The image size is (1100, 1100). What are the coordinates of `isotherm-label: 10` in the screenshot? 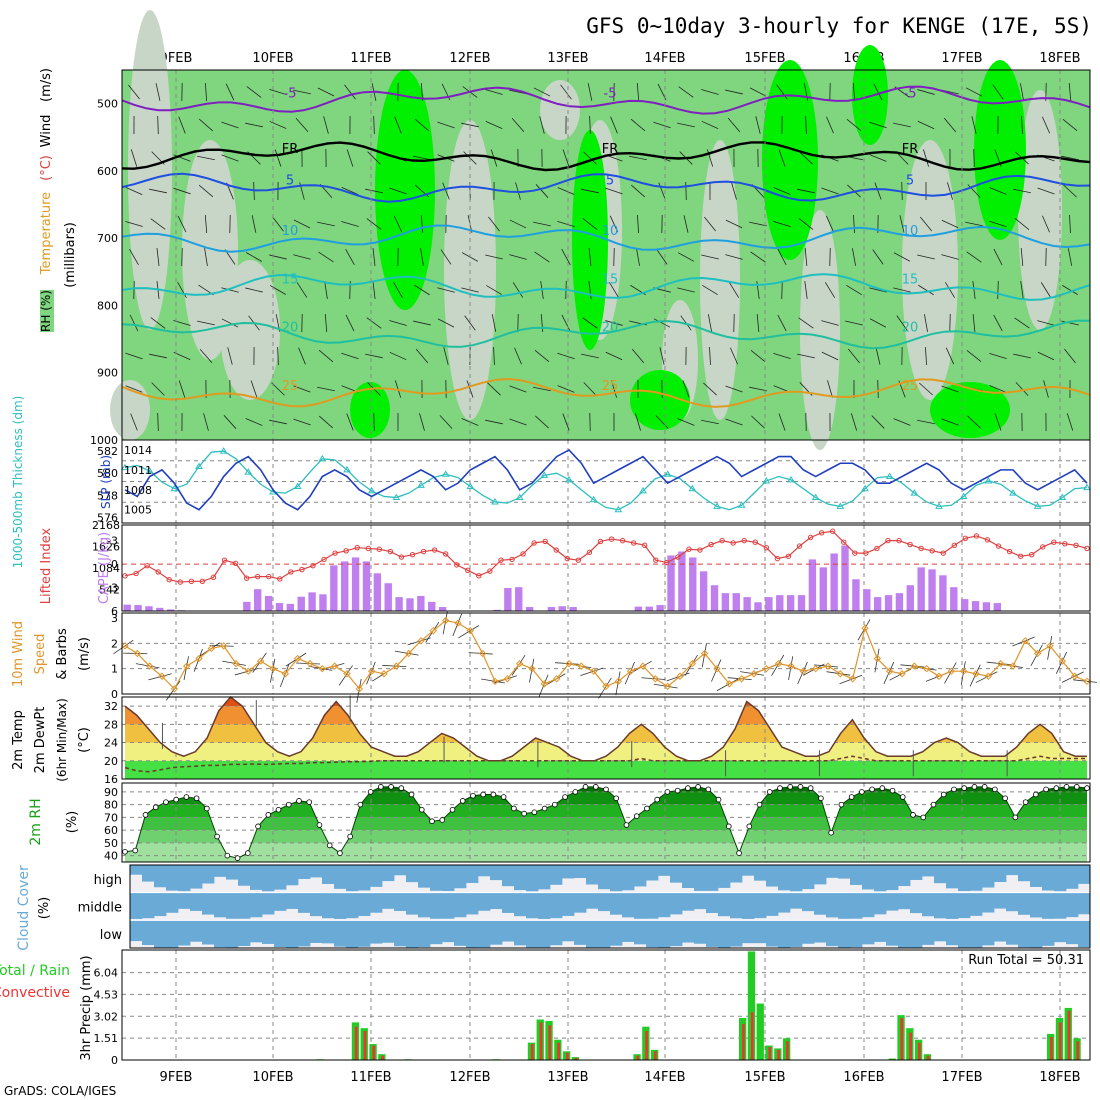 It's located at (910, 231).